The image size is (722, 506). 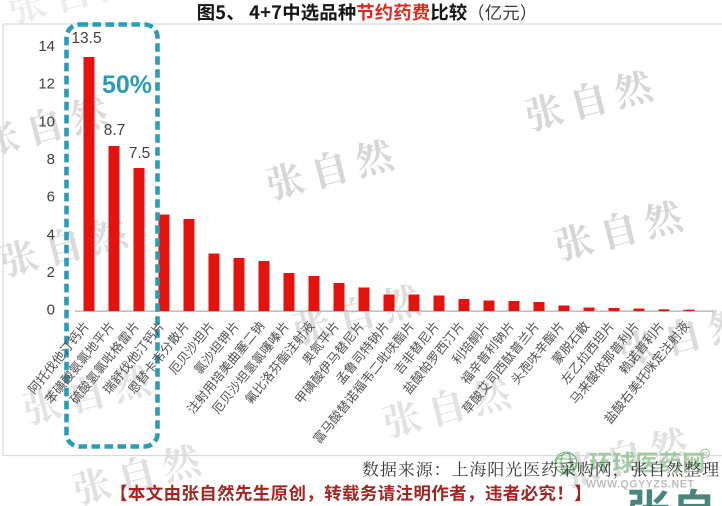 What do you see at coordinates (86, 38) in the screenshot?
I see `svg-text: 13.5` at bounding box center [86, 38].